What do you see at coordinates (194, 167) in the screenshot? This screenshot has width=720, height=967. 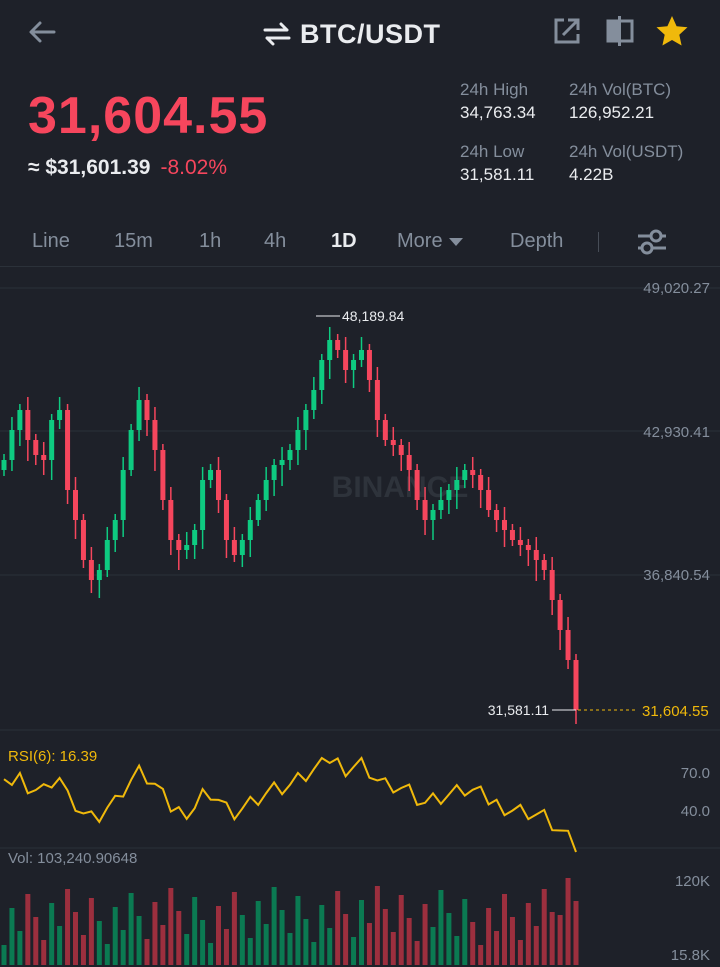 I see `change-percent: -8.02%` at bounding box center [194, 167].